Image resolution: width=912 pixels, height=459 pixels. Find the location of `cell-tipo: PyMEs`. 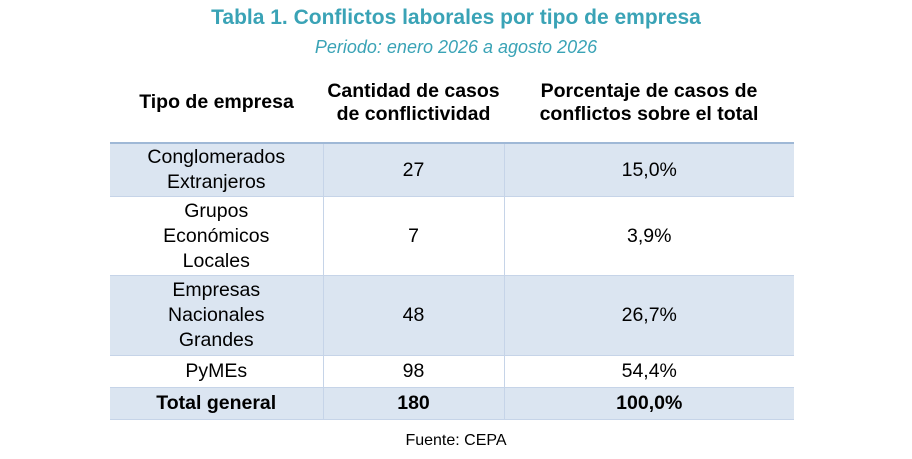

cell-tipo: PyMEs is located at coordinates (216, 371).